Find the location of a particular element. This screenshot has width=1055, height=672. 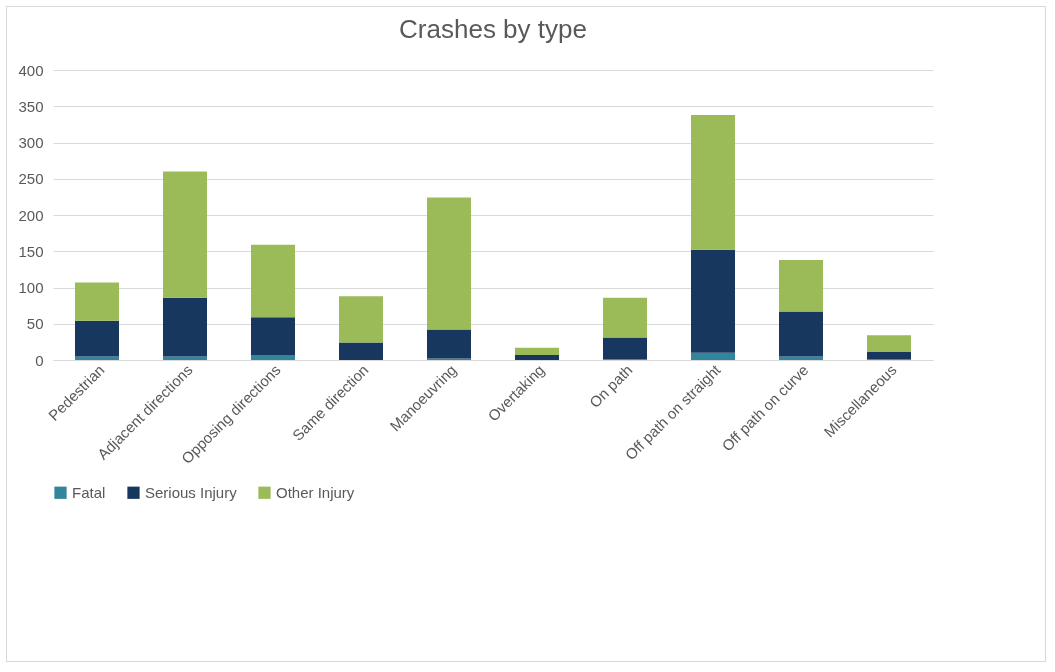

y-tick-label: 300 is located at coordinates (31, 142).